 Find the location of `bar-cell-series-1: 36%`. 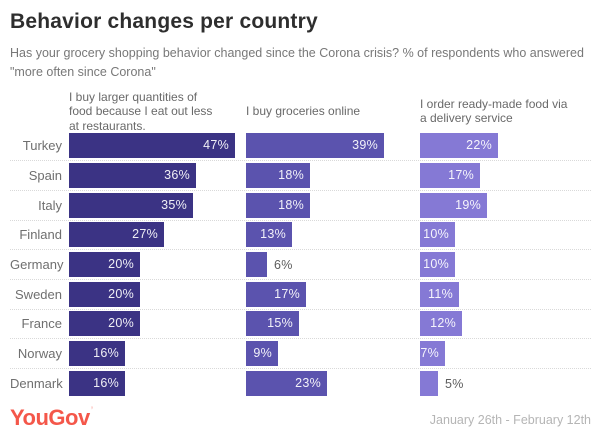

bar-cell-series-1: 36% is located at coordinates (157, 176).